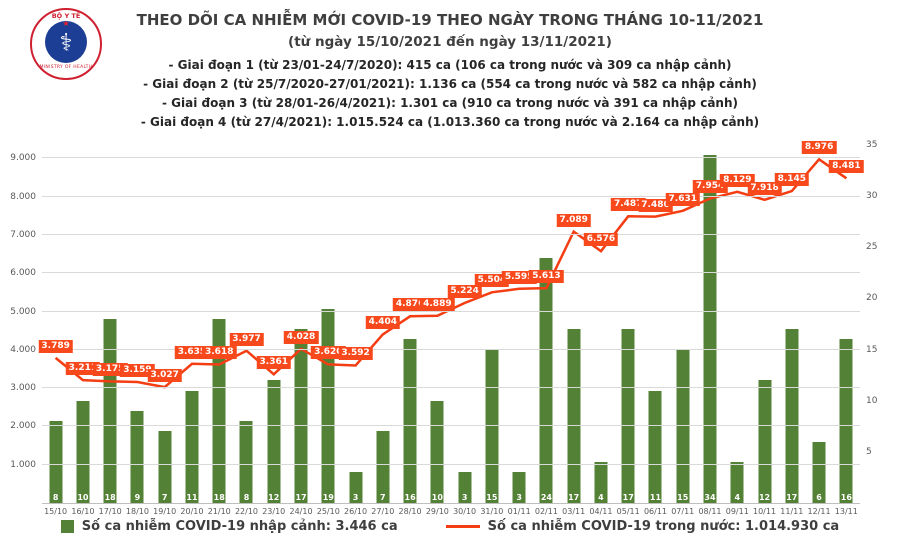 The image size is (900, 538). Describe the element at coordinates (846, 167) in the screenshot. I see `domestic-cases-label: 8.481` at that location.